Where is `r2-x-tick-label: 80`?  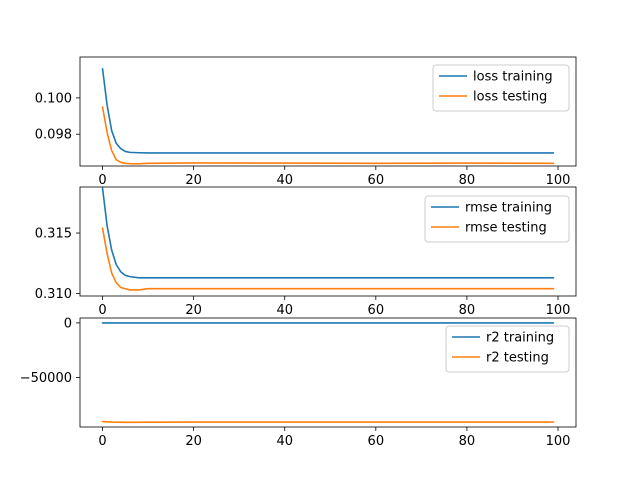 r2-x-tick-label: 80 is located at coordinates (467, 441).